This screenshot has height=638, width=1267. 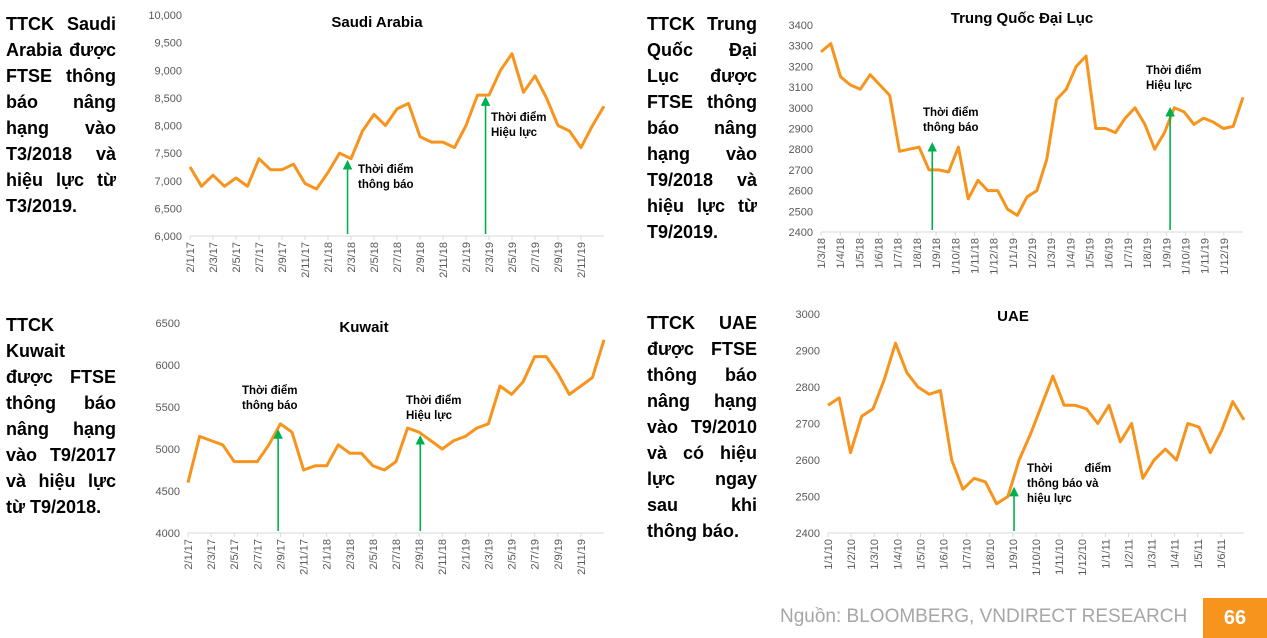 I want to click on saudi-x-tick-label: 2/11/19, so click(x=582, y=260).